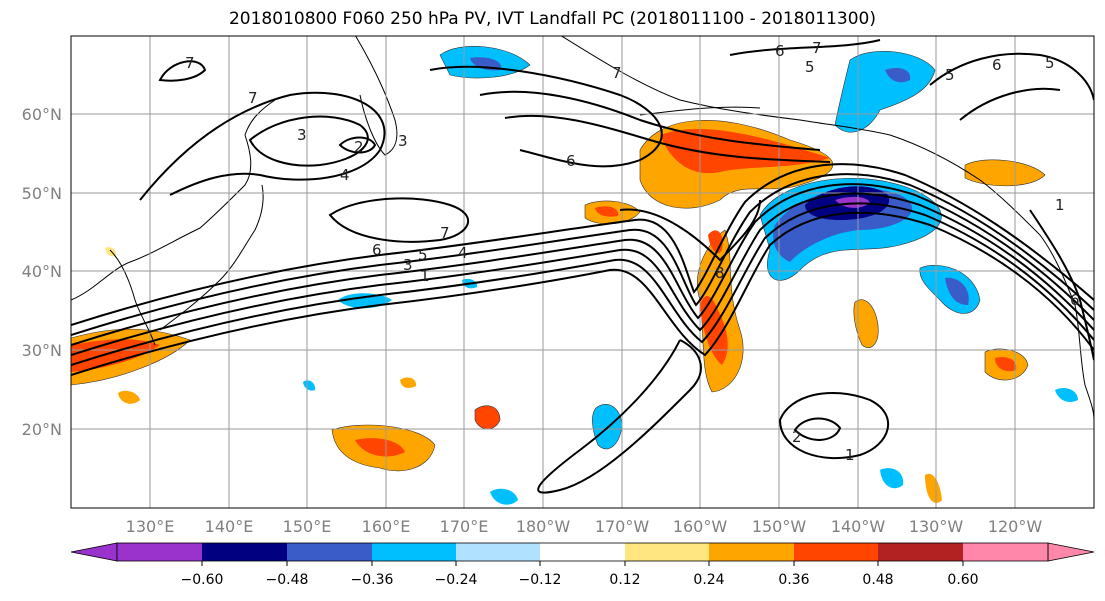 This screenshot has height=601, width=1105. What do you see at coordinates (372, 580) in the screenshot?
I see `colorbar-tick-label: −0.36` at bounding box center [372, 580].